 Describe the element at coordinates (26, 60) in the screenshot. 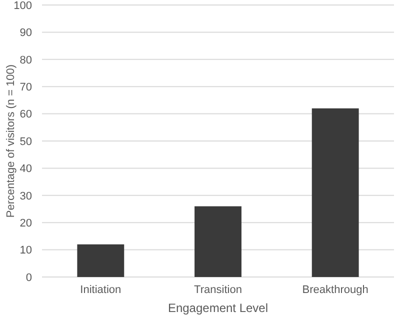

I see `y-tick-label: 80` at that location.